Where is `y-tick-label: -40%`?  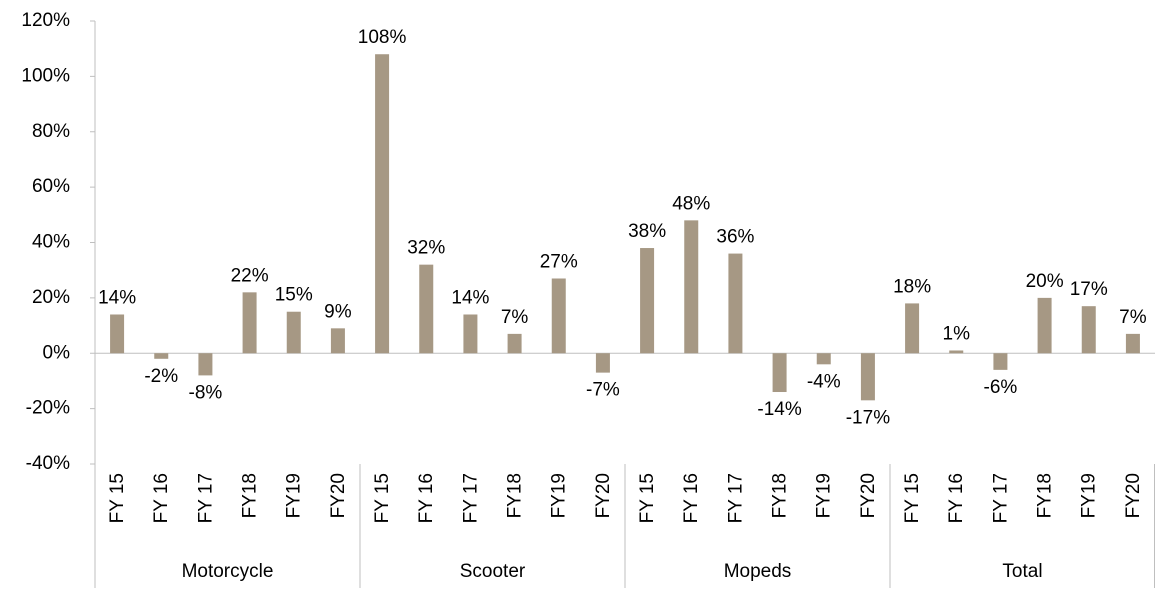 y-tick-label: -40% is located at coordinates (48, 463).